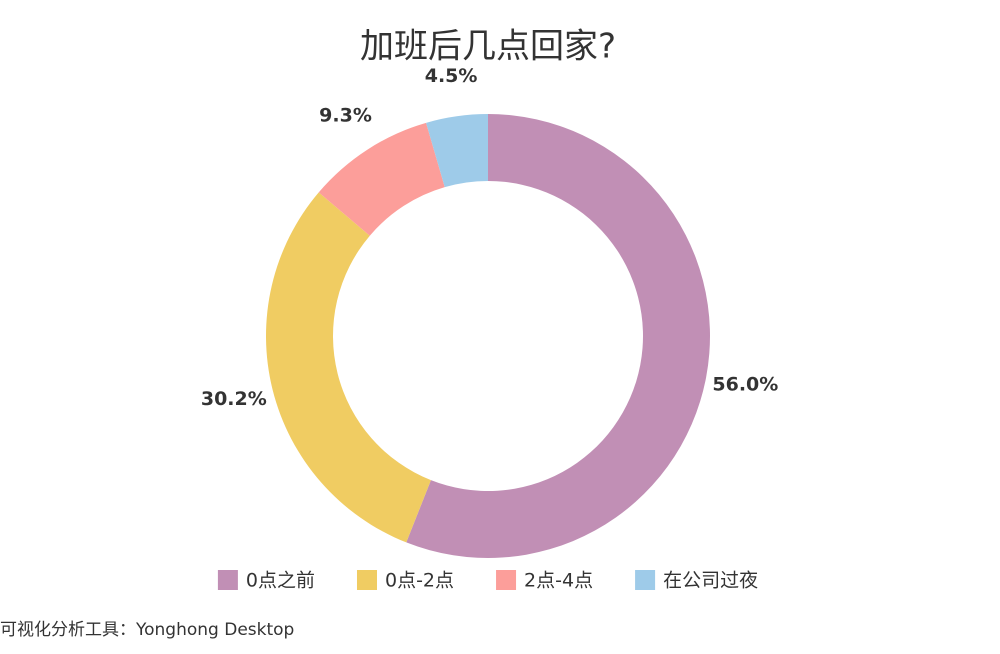  I want to click on legend-label: 在公司过夜, so click(710, 581).